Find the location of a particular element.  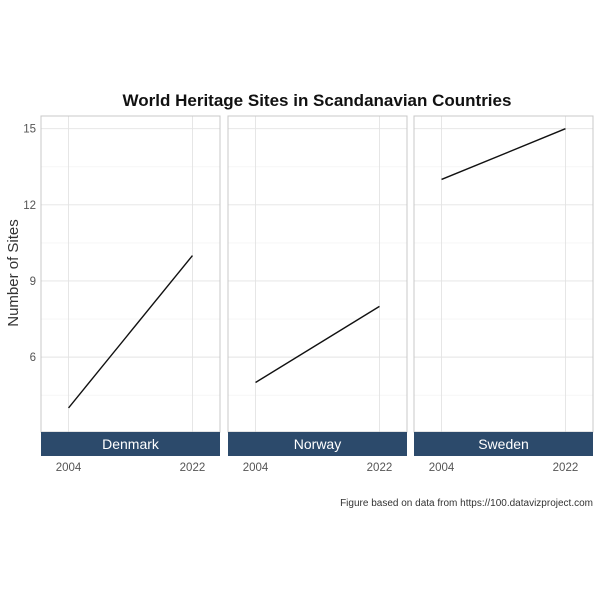

y-axis-title: Number of Sites is located at coordinates (13, 273).